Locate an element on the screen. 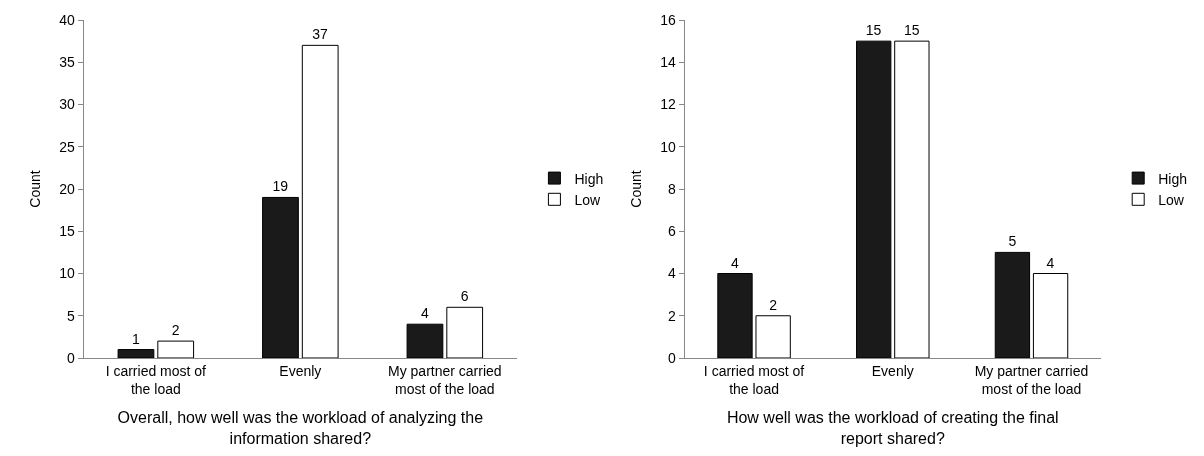  y-tick-label: 5 is located at coordinates (70, 315).